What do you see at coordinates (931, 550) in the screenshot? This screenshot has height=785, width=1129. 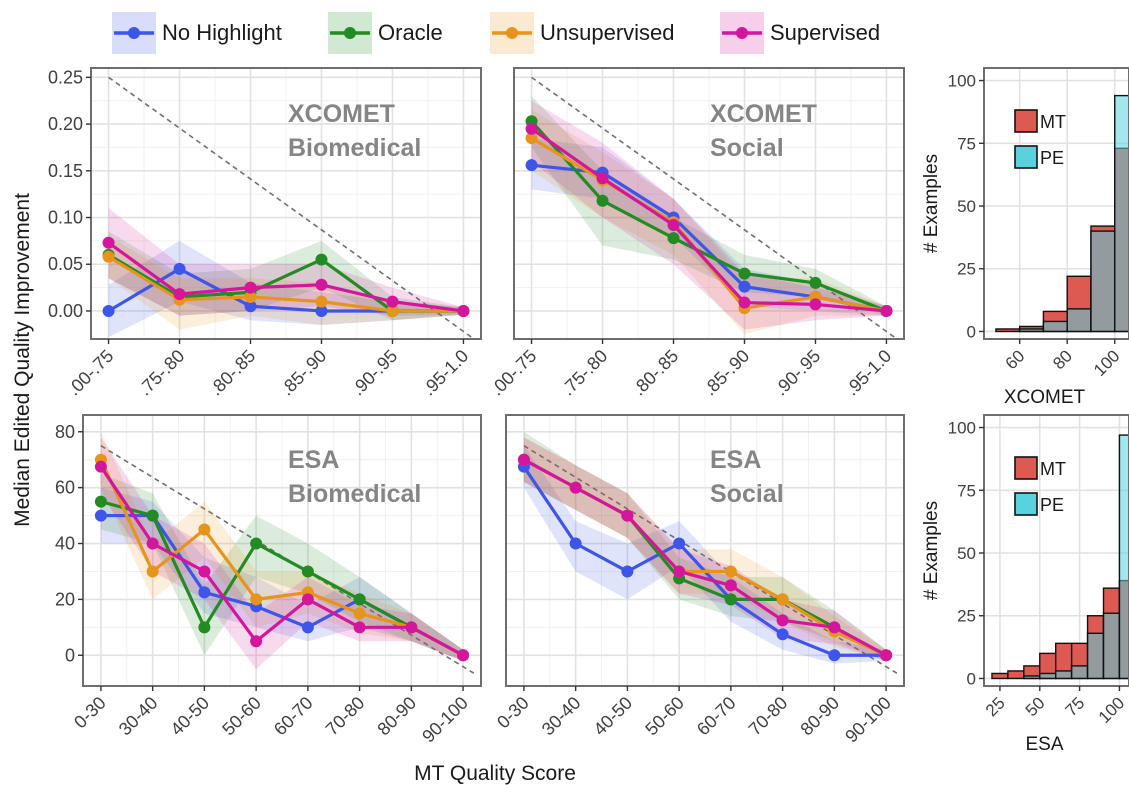 I see `histogram-y-title: # Examples` at bounding box center [931, 550].